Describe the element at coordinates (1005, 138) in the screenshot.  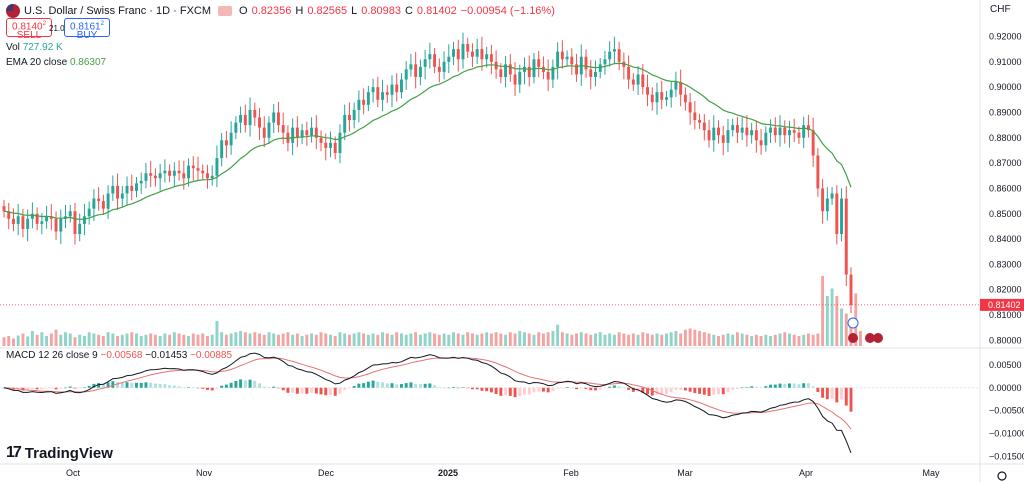
I see `price-tick-label: 0.88000` at that location.